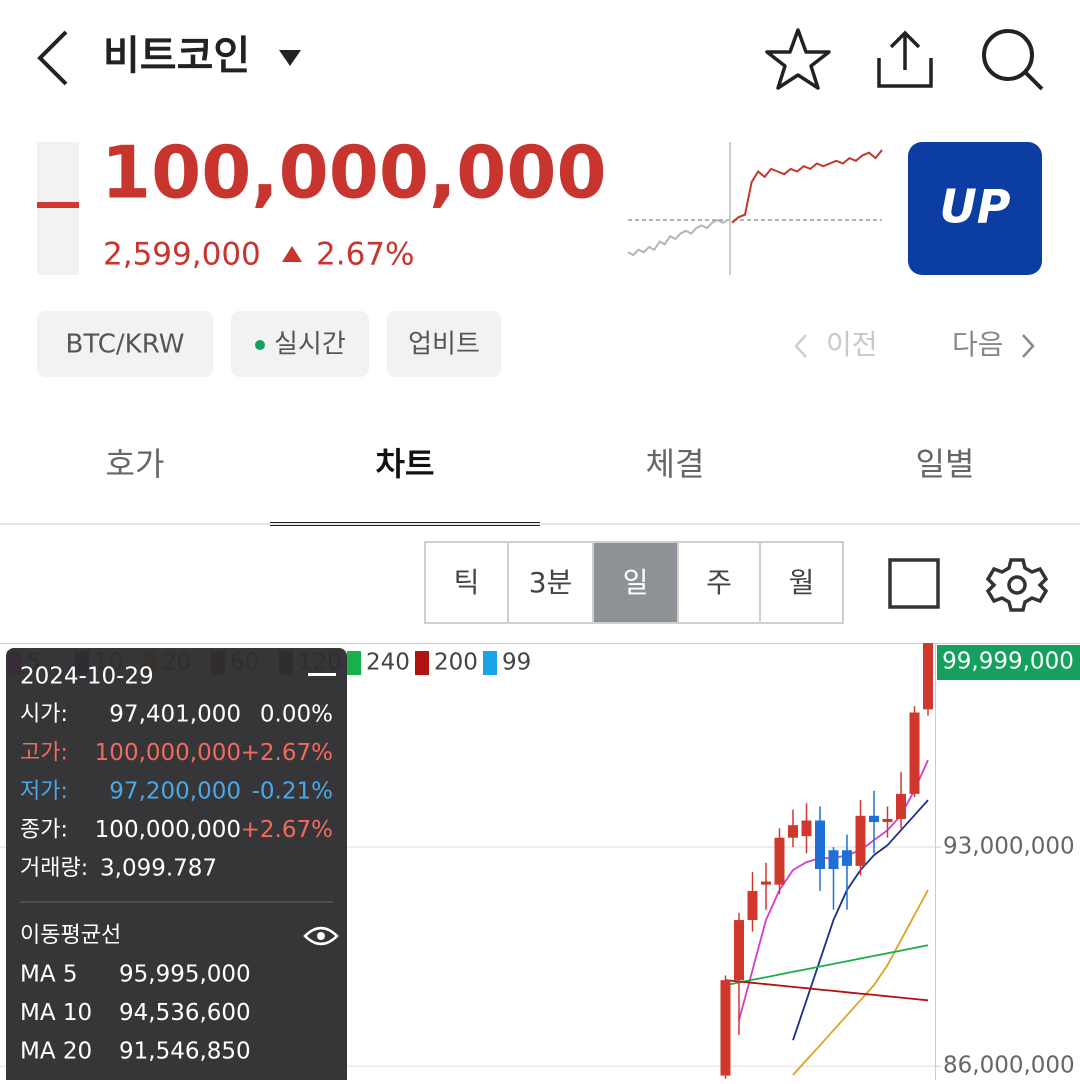 This screenshot has width=1080, height=1084. I want to click on tooltip-bg, so click(176, 866).